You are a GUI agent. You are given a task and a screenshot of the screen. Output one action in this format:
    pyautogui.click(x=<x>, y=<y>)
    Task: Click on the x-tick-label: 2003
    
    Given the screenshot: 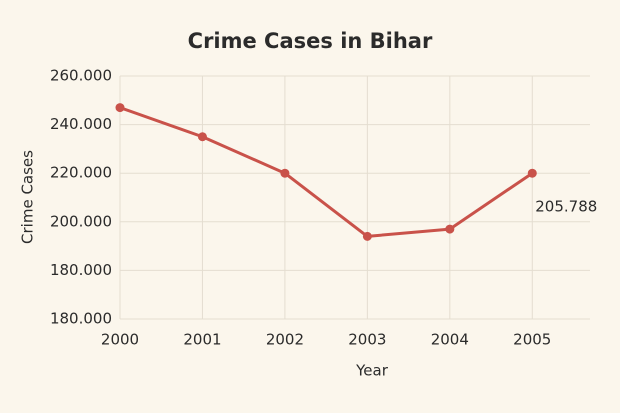 What is the action you would take?
    pyautogui.click(x=367, y=340)
    